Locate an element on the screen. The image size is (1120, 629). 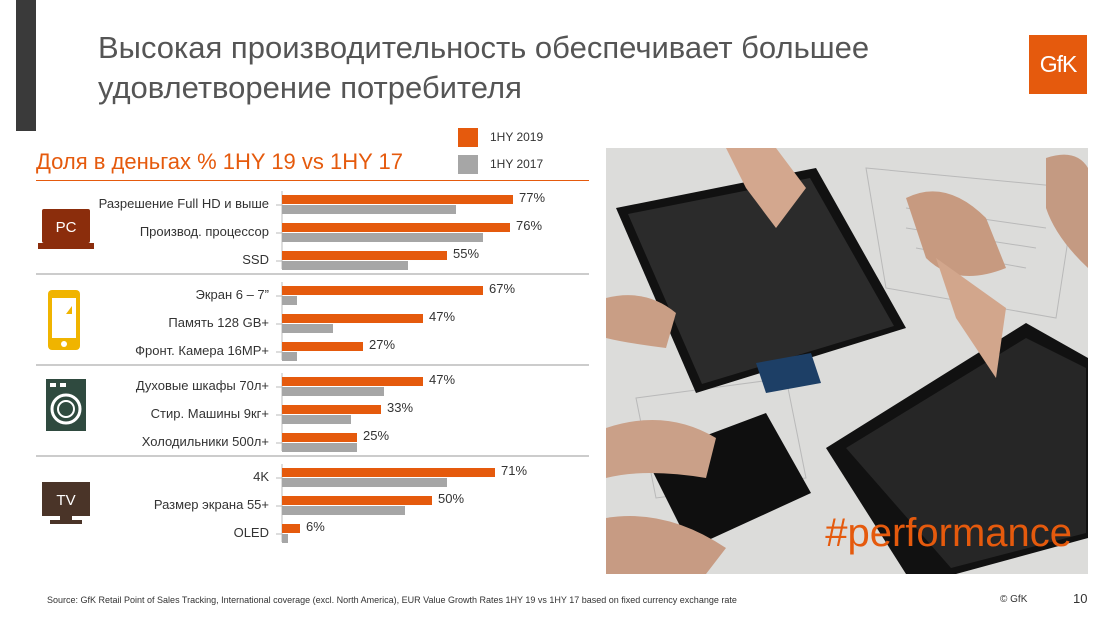
gfk-logo: GfK is located at coordinates (1058, 64).